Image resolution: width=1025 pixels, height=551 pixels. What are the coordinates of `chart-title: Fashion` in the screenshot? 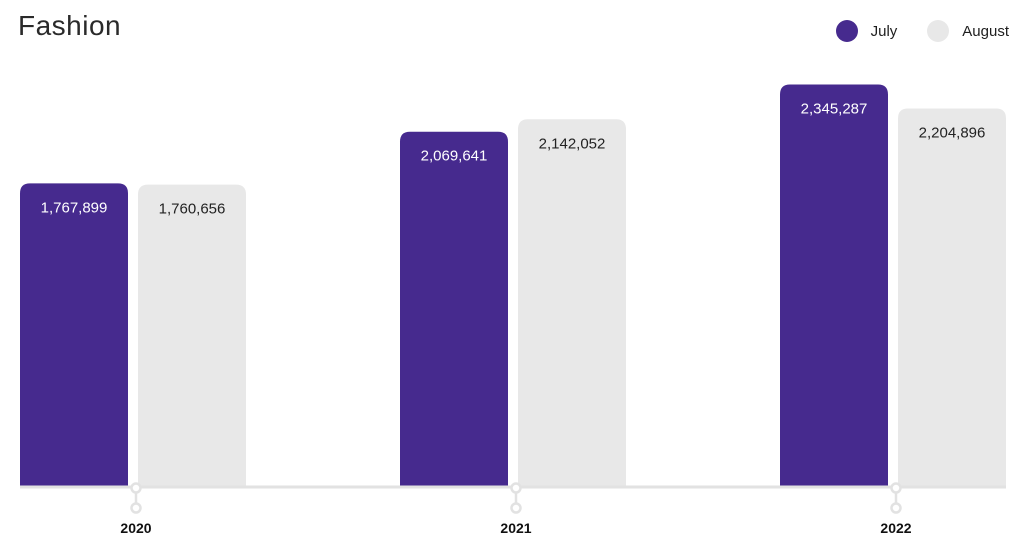 It's located at (70, 25).